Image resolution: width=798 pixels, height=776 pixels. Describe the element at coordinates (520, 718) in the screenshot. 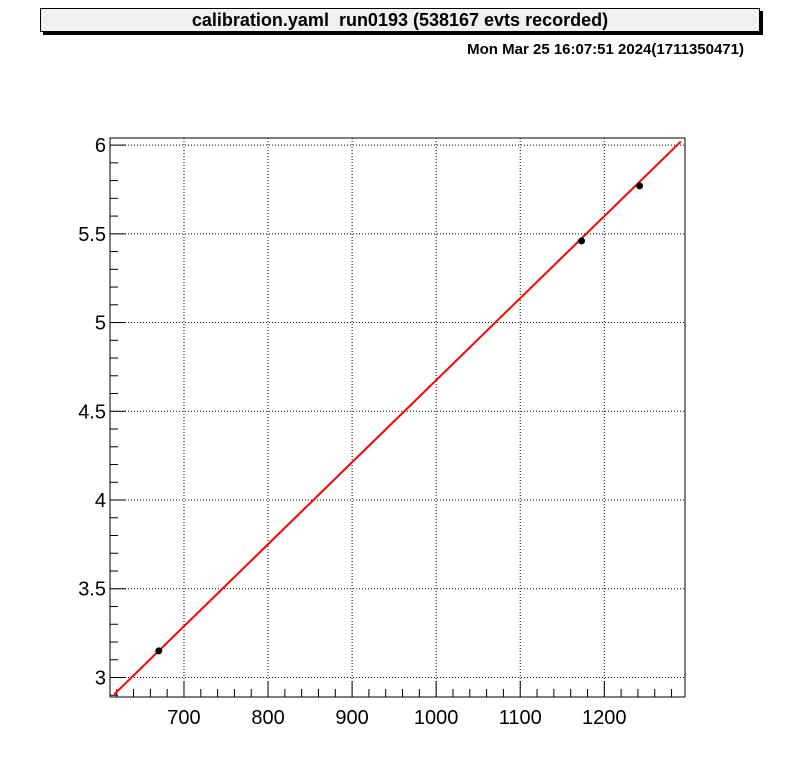

I see `x-tick-label: 1100` at that location.